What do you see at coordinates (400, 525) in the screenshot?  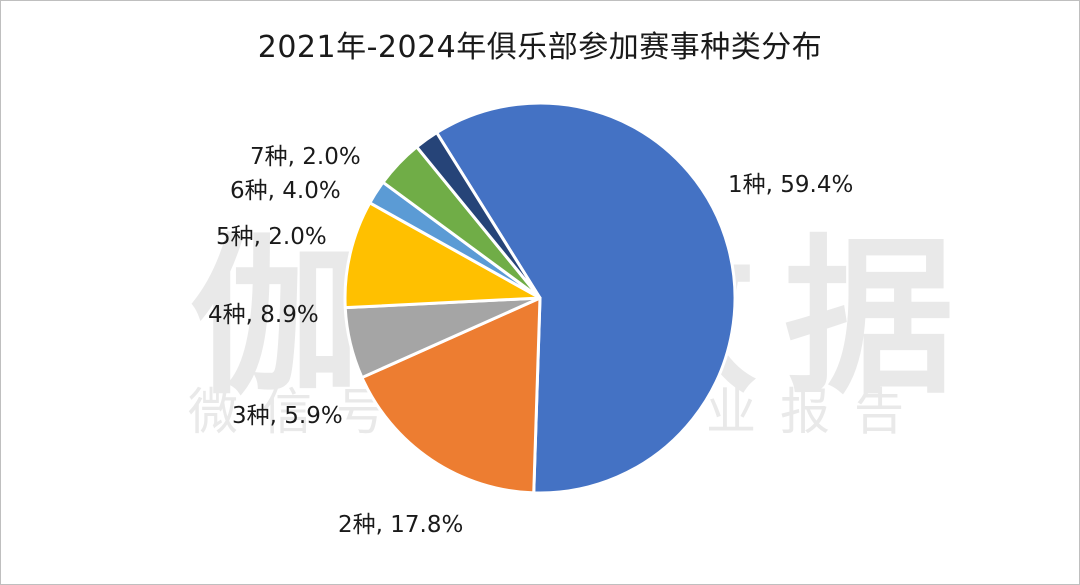 I see `data-label-2: 2种, 17.8%` at bounding box center [400, 525].